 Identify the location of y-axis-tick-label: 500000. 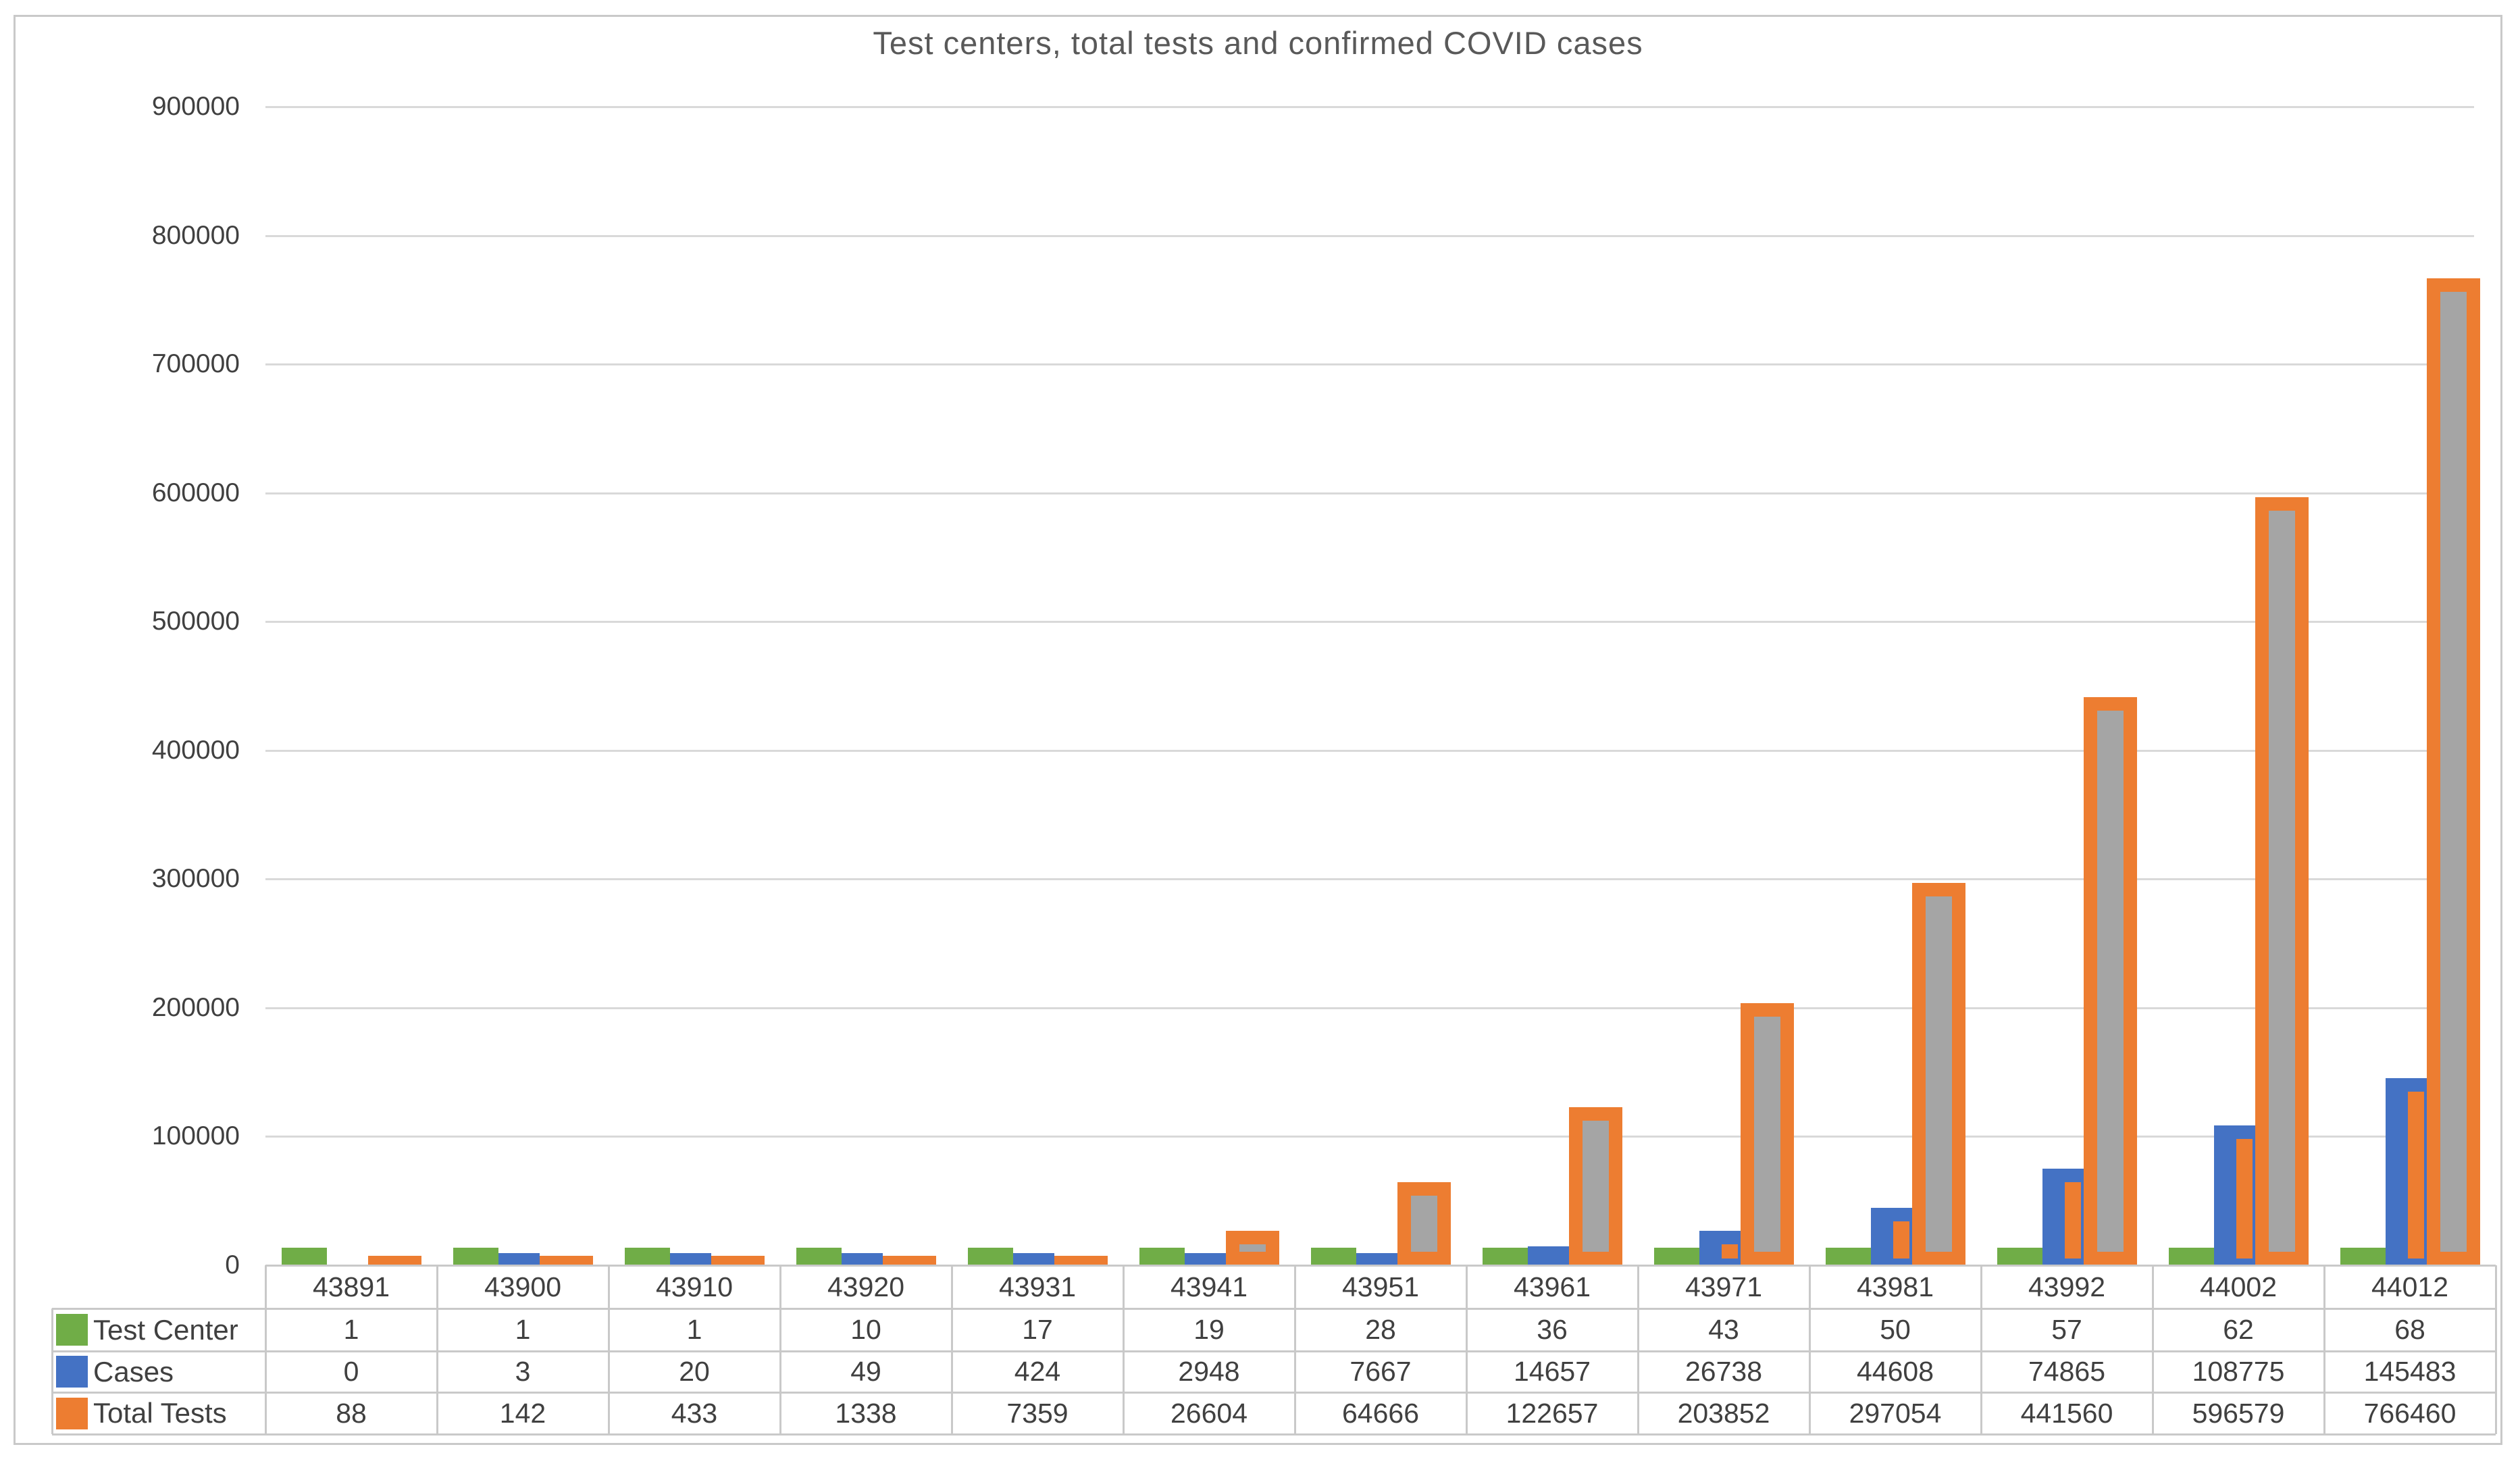
(195, 621).